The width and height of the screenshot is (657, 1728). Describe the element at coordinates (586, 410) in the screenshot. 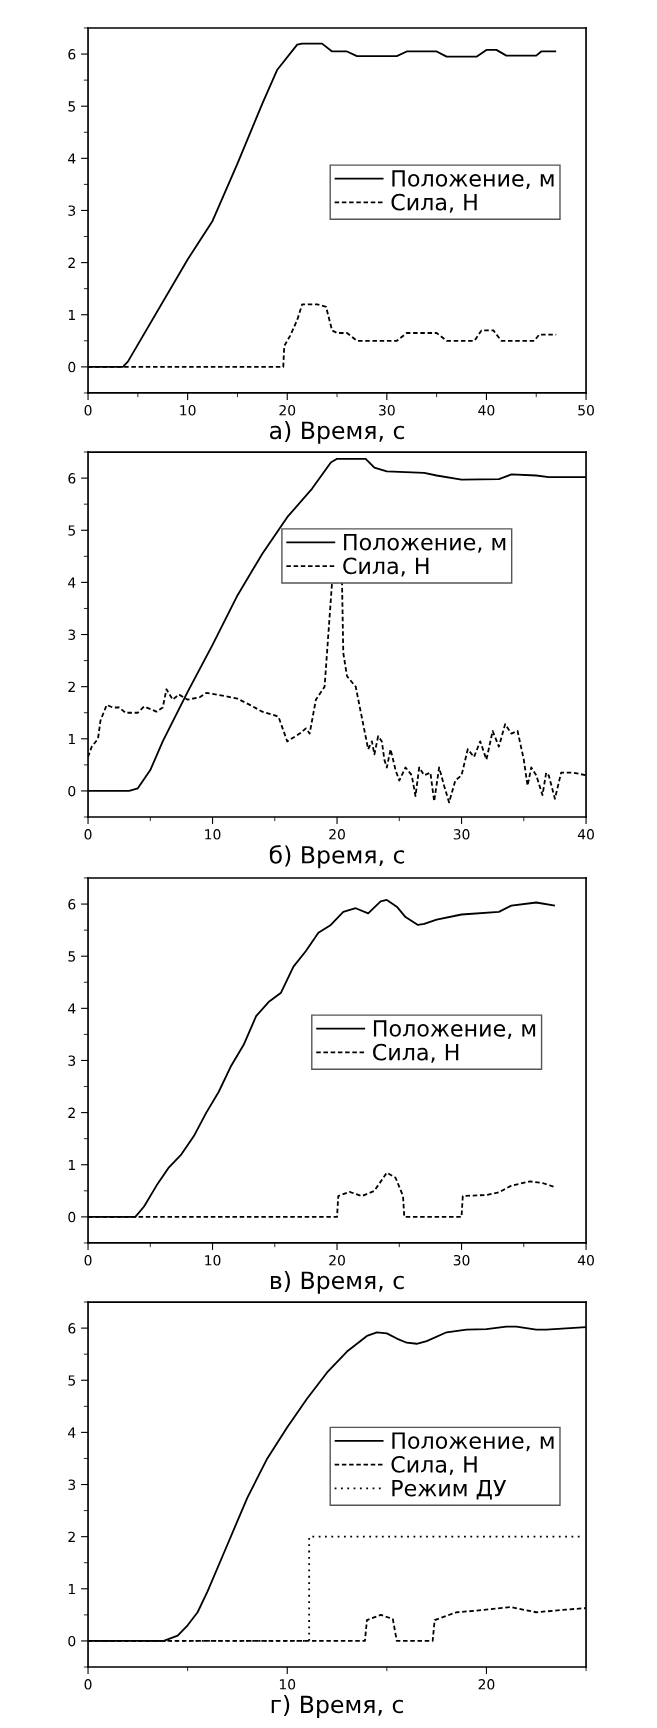

I see `x-tick-label: 50` at that location.